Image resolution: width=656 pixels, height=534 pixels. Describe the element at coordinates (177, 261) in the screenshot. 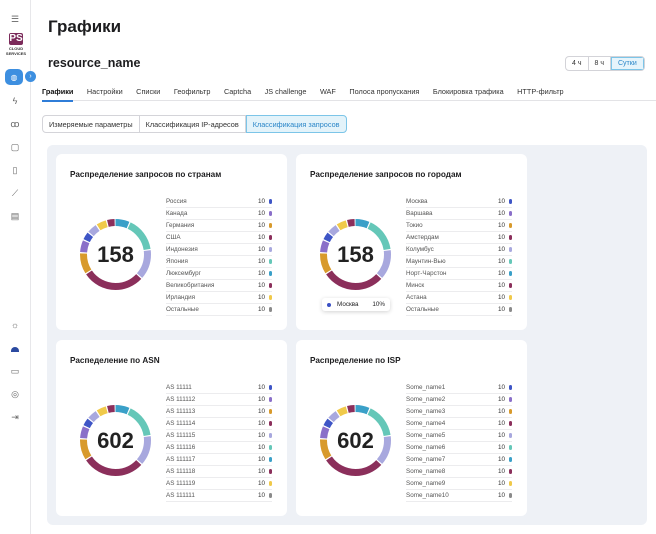

I see `legend-label: Япония` at that location.